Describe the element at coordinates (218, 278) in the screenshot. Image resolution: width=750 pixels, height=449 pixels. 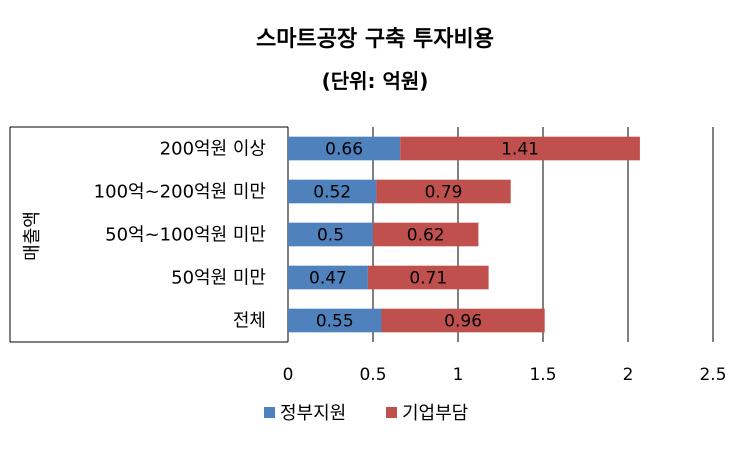
I see `category-label: 50억원 미만` at that location.